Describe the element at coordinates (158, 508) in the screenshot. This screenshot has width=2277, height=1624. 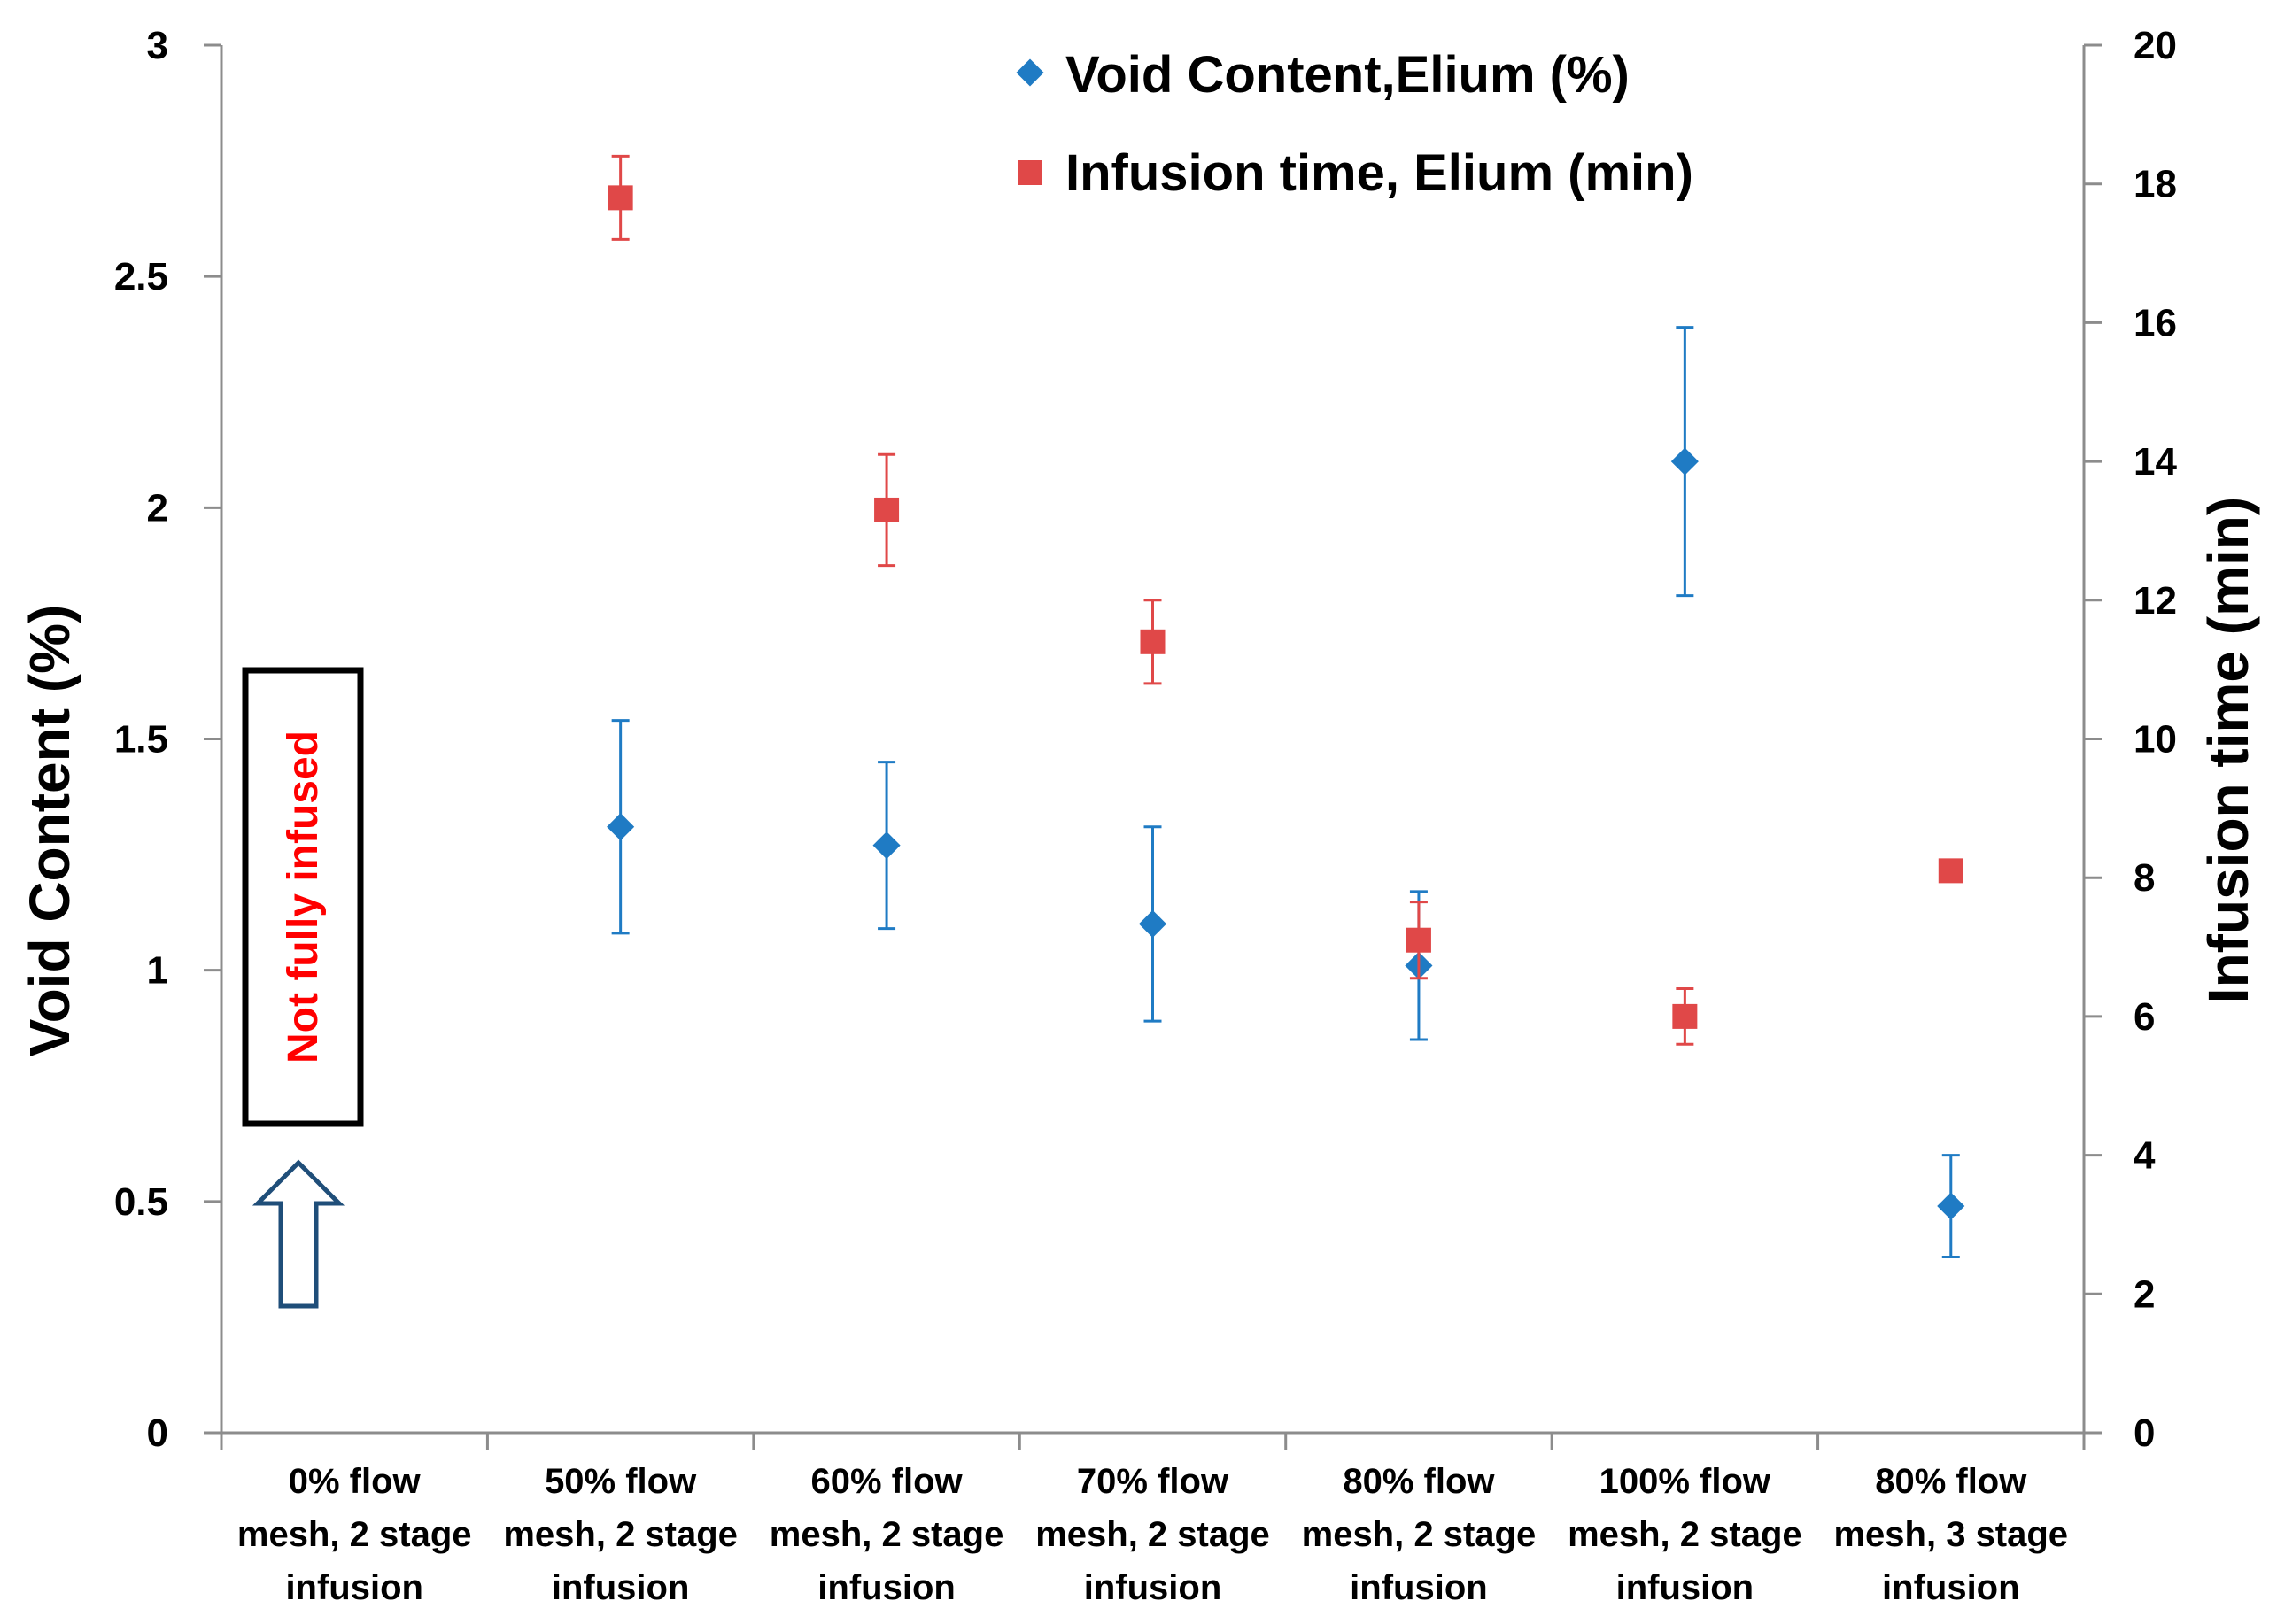
I see `y-left-tick-label: 2` at that location.